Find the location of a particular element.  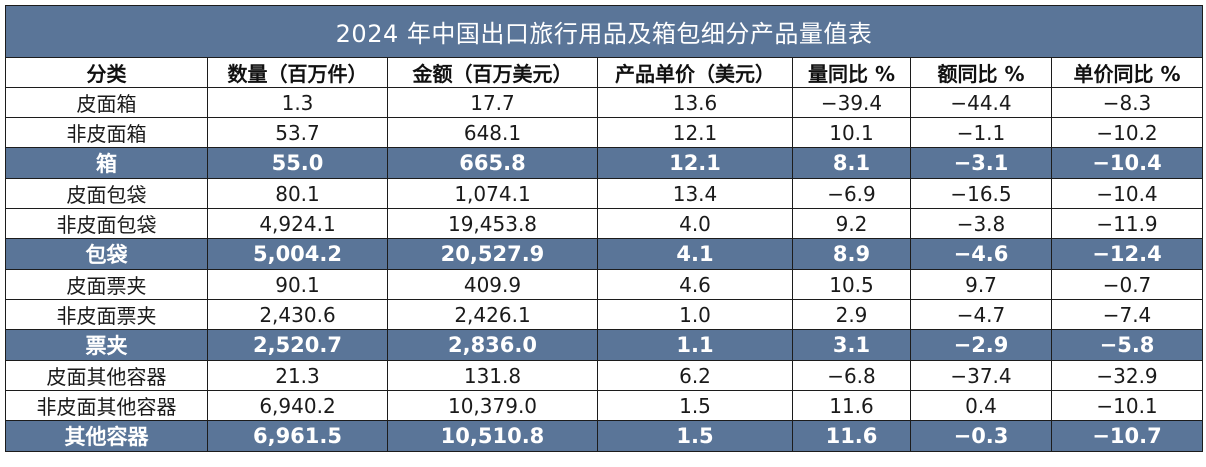

cell-amount: 131.8 is located at coordinates (492, 375).